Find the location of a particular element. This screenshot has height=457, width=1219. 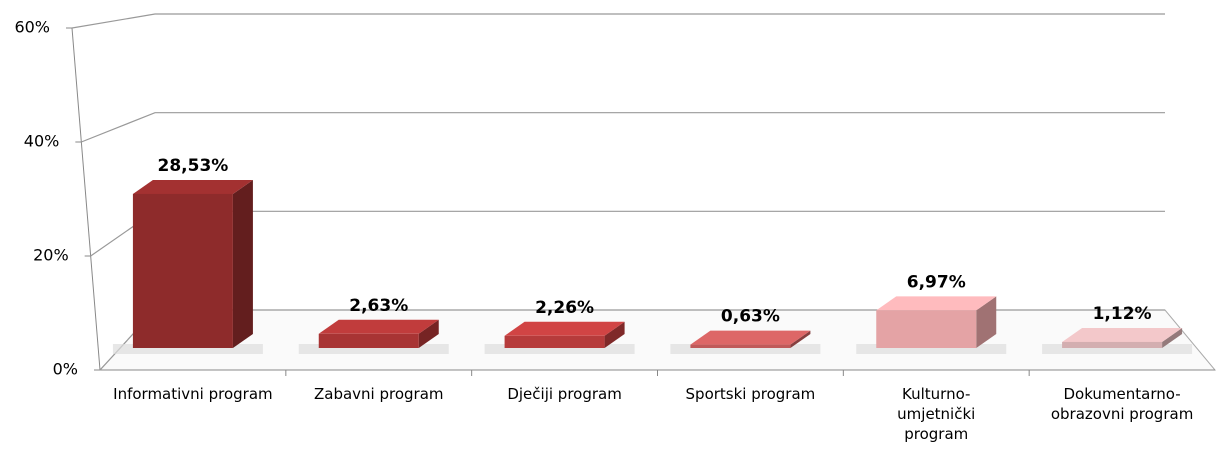

y-tick-label: 20% is located at coordinates (51, 255).